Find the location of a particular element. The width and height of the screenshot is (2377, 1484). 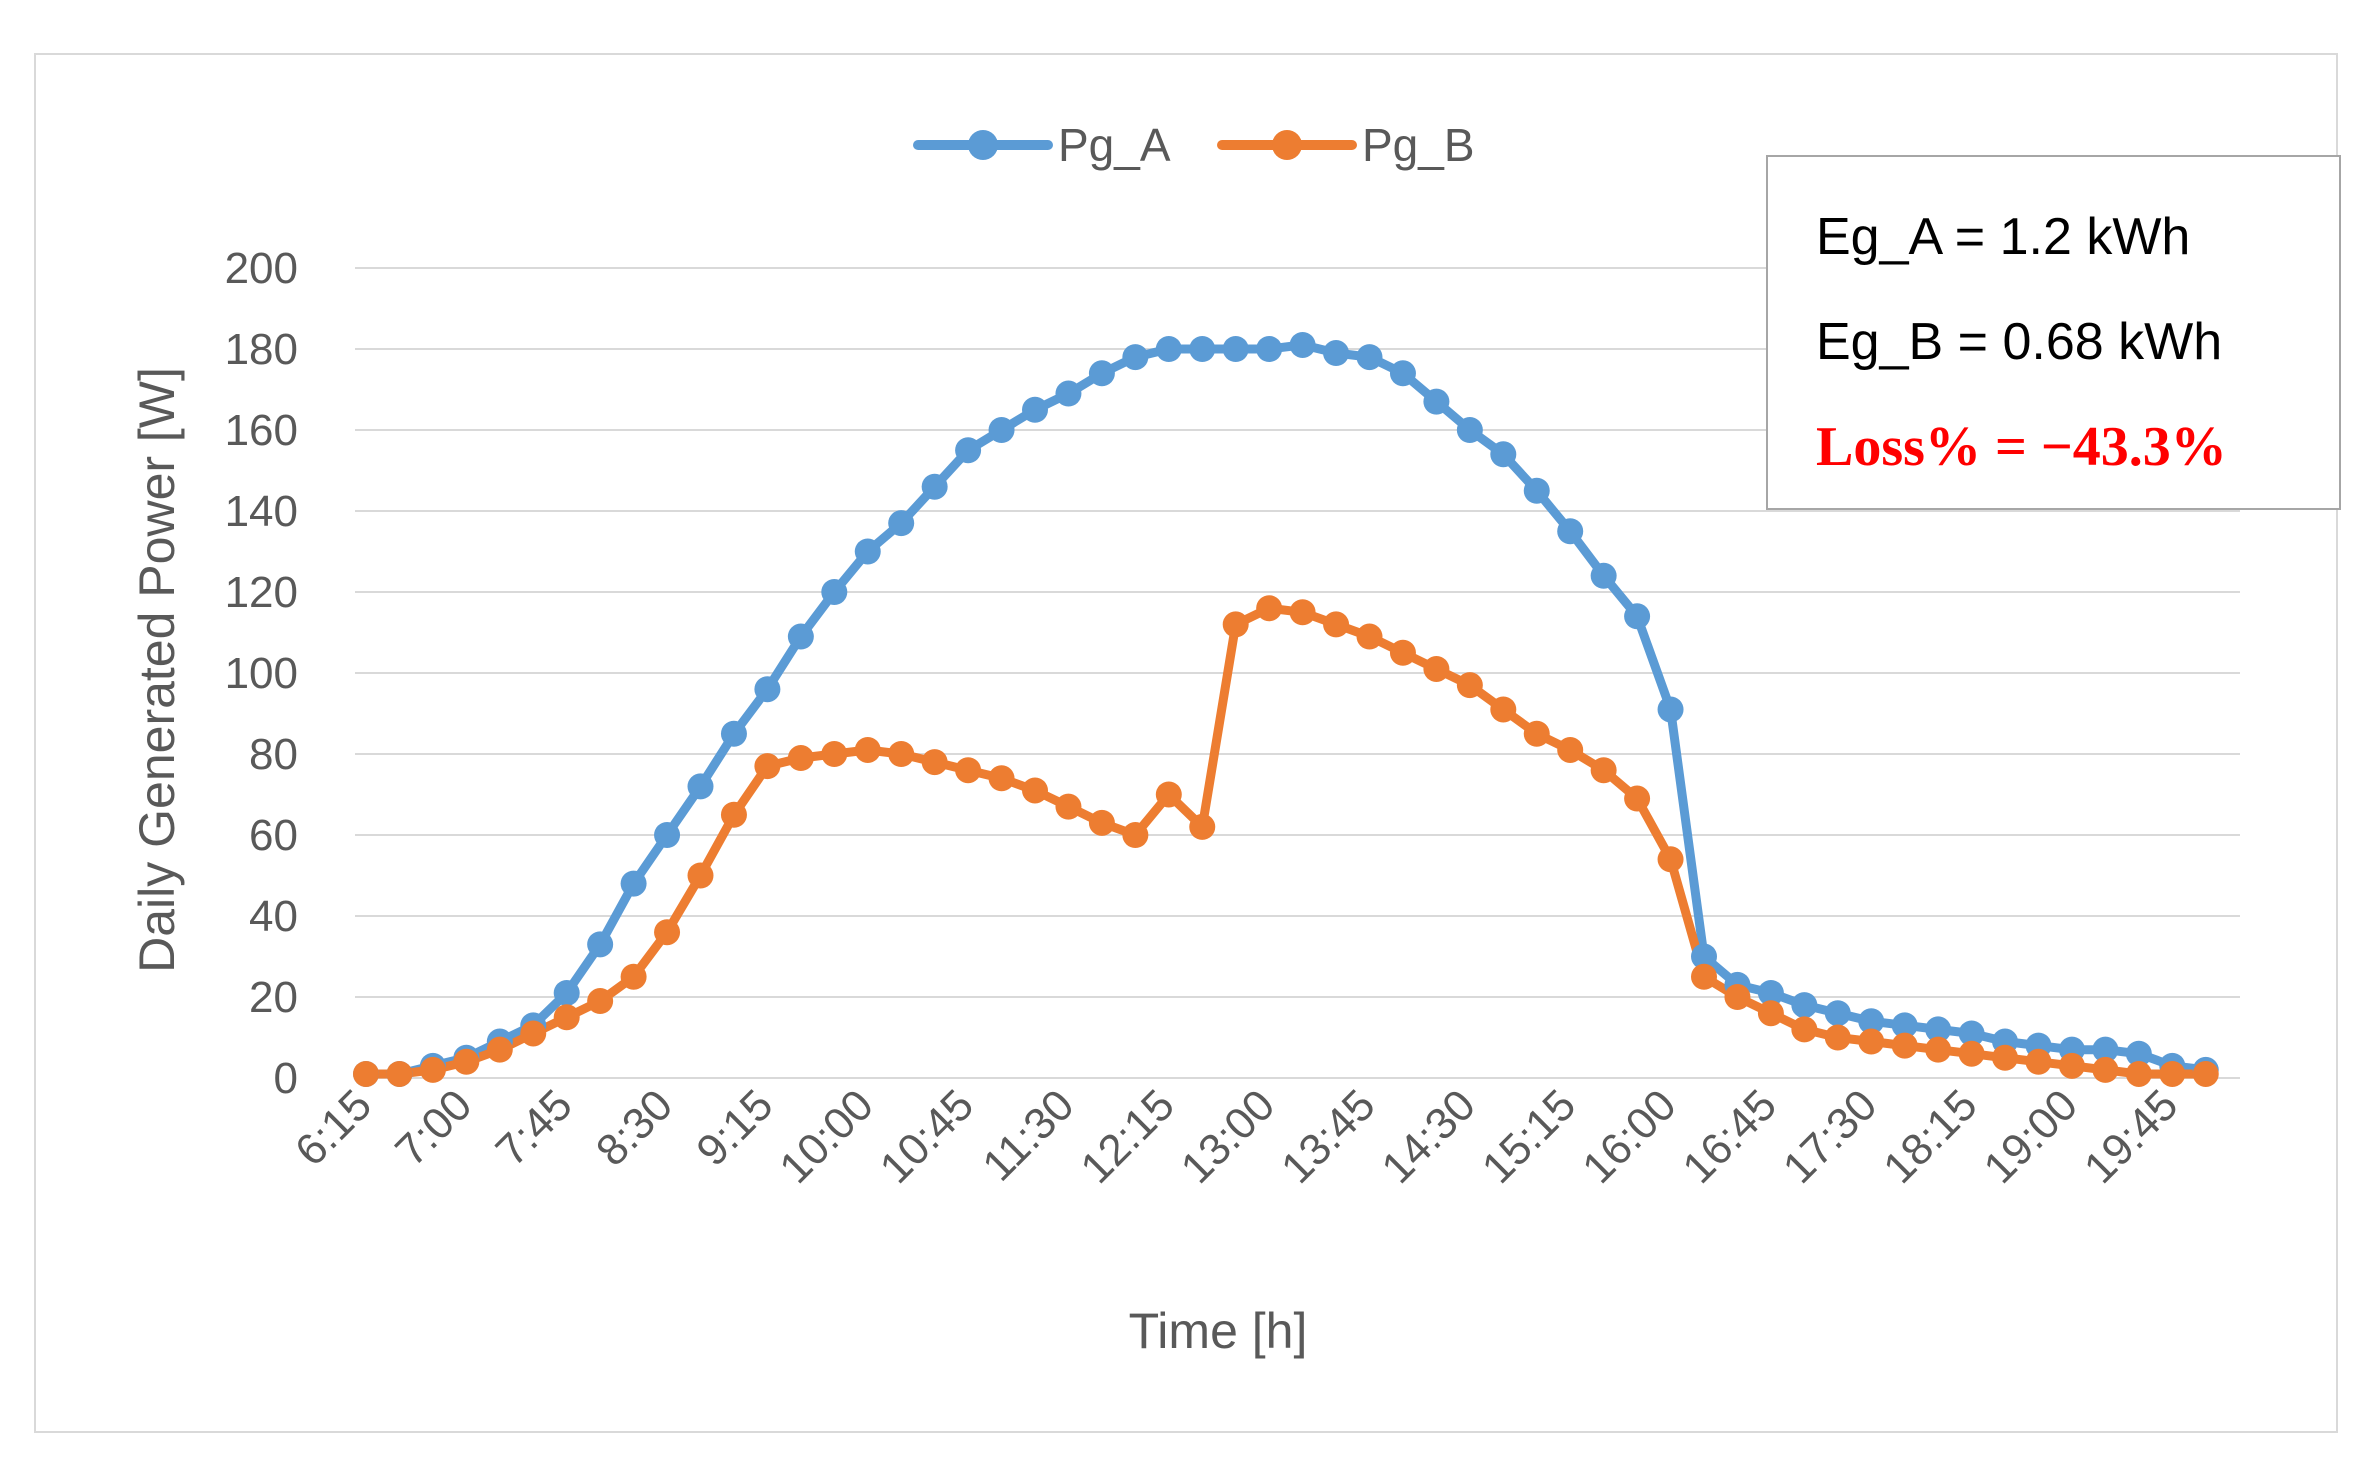

legend-item-Pg_A: Pg_A is located at coordinates (1042, 145).